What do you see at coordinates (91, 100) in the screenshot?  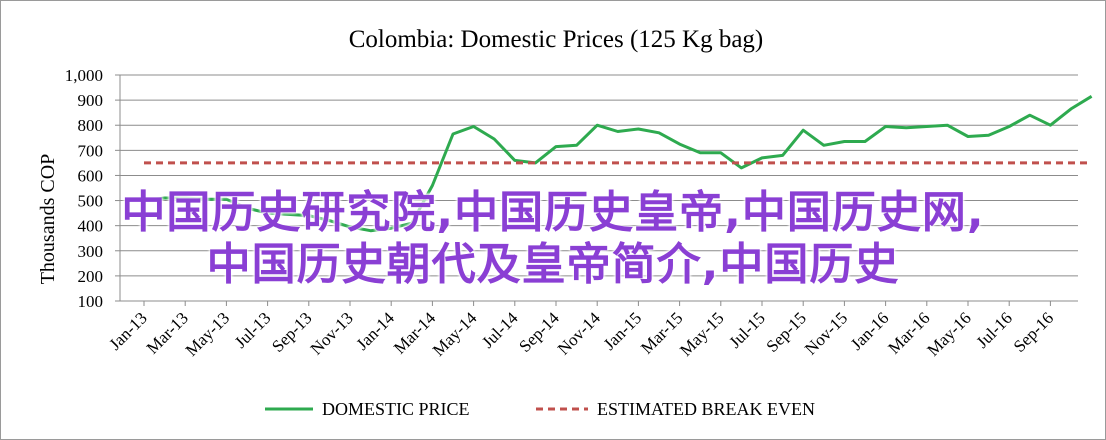 I see `y-tick-label: 900` at bounding box center [91, 100].